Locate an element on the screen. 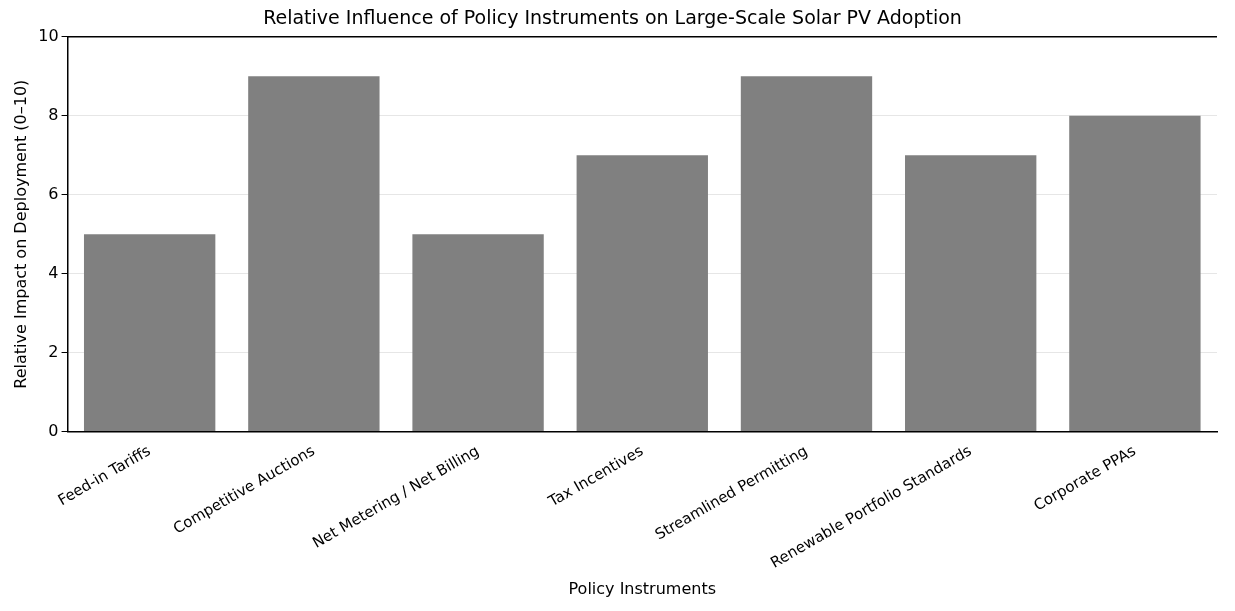  chart-title: Relative Influence of Policy Instruments on Large-Scale Solar PV Adoption is located at coordinates (612, 17).